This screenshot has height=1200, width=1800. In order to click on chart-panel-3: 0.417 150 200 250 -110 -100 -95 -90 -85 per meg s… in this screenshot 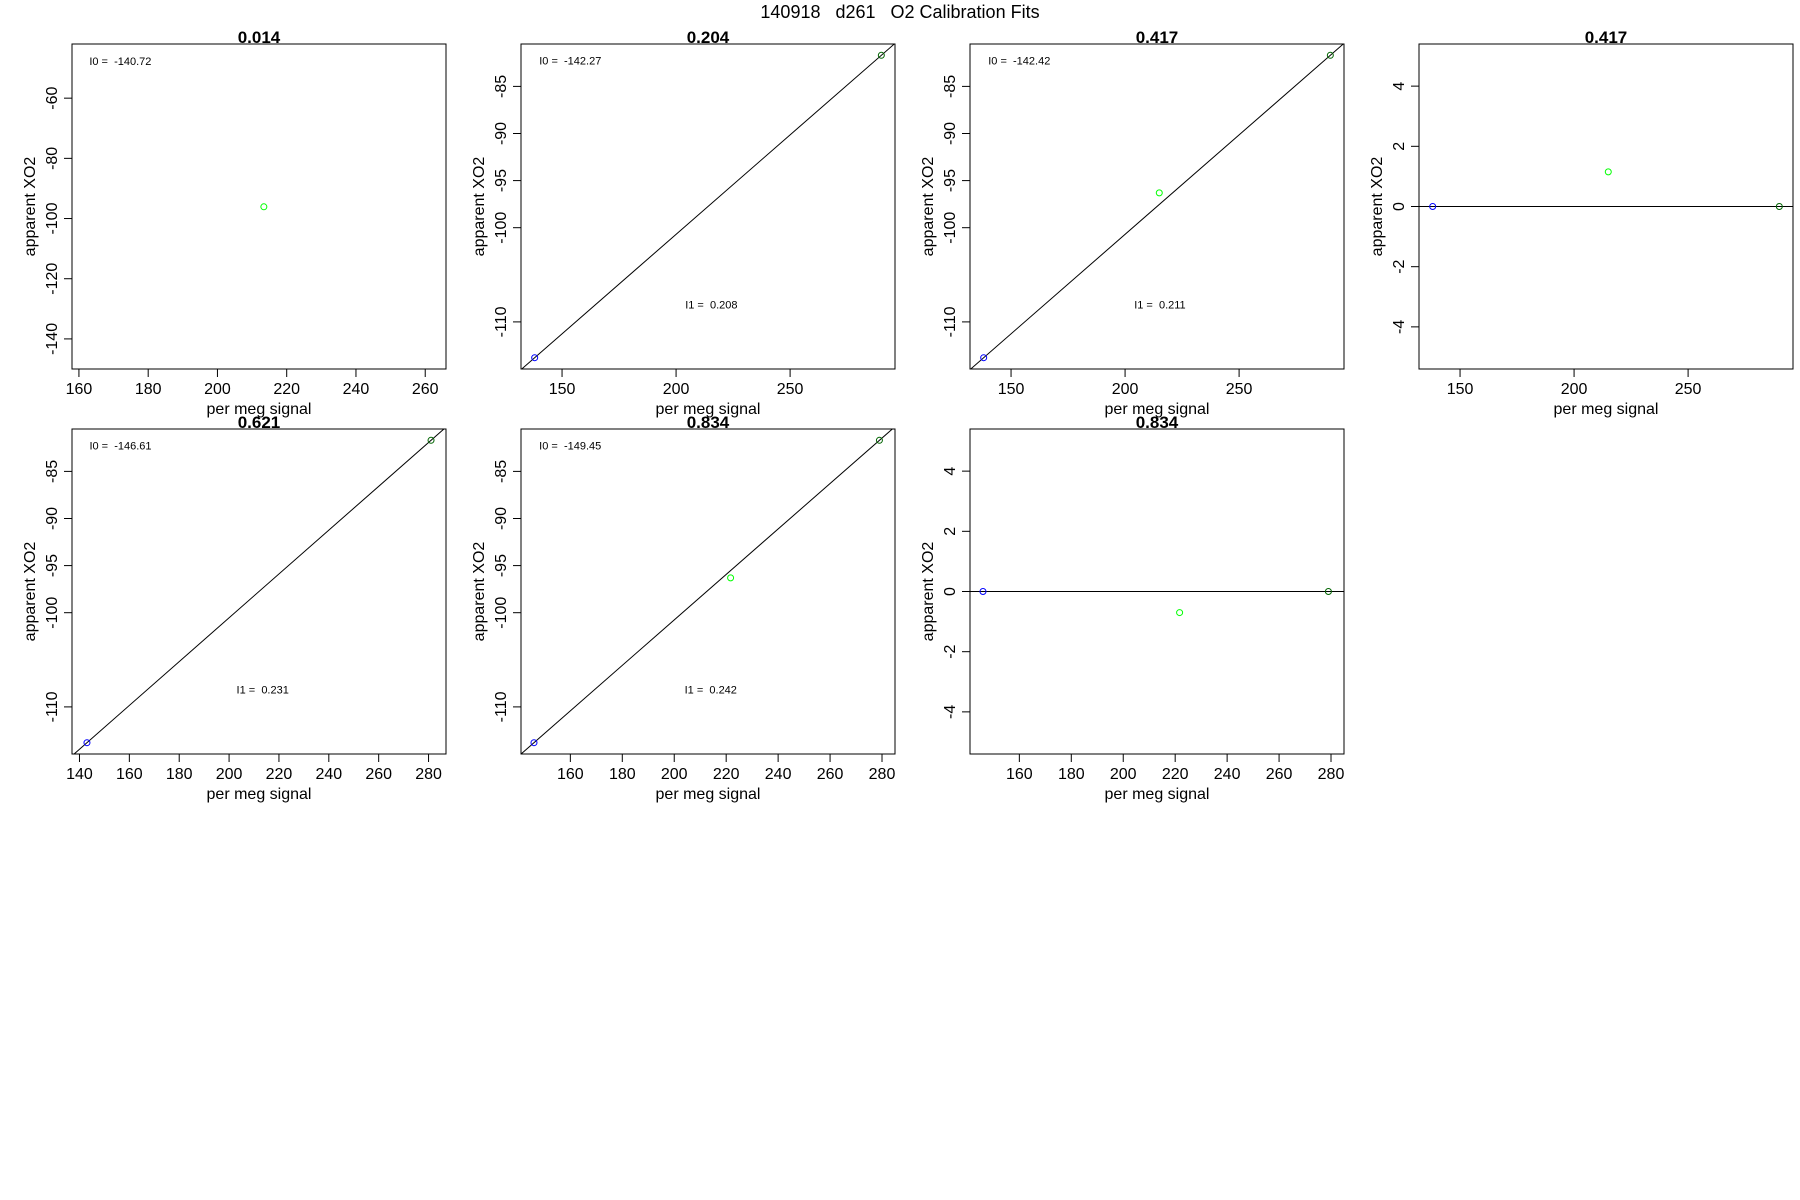, I will do `click(1132, 223)`.